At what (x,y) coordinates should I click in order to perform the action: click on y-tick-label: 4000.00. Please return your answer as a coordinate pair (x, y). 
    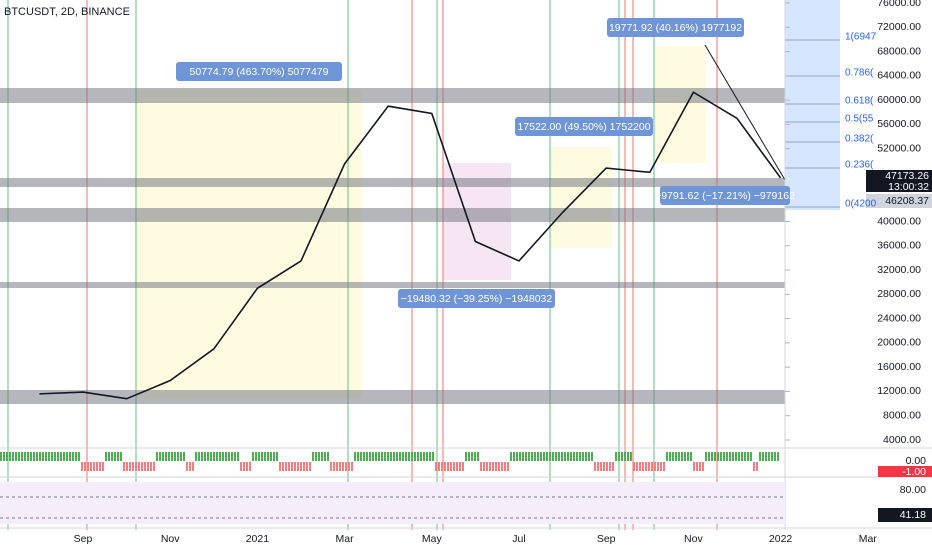
    Looking at the image, I should click on (902, 440).